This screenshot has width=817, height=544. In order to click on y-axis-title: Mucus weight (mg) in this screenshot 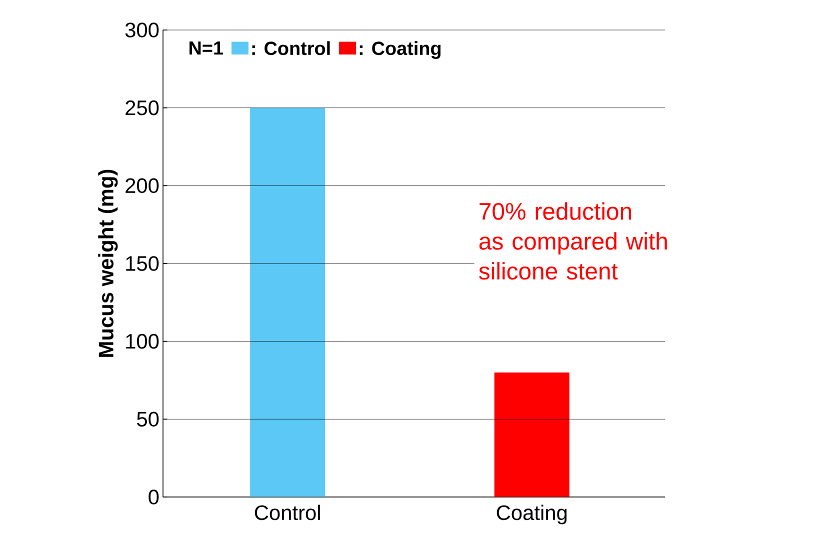, I will do `click(108, 263)`.